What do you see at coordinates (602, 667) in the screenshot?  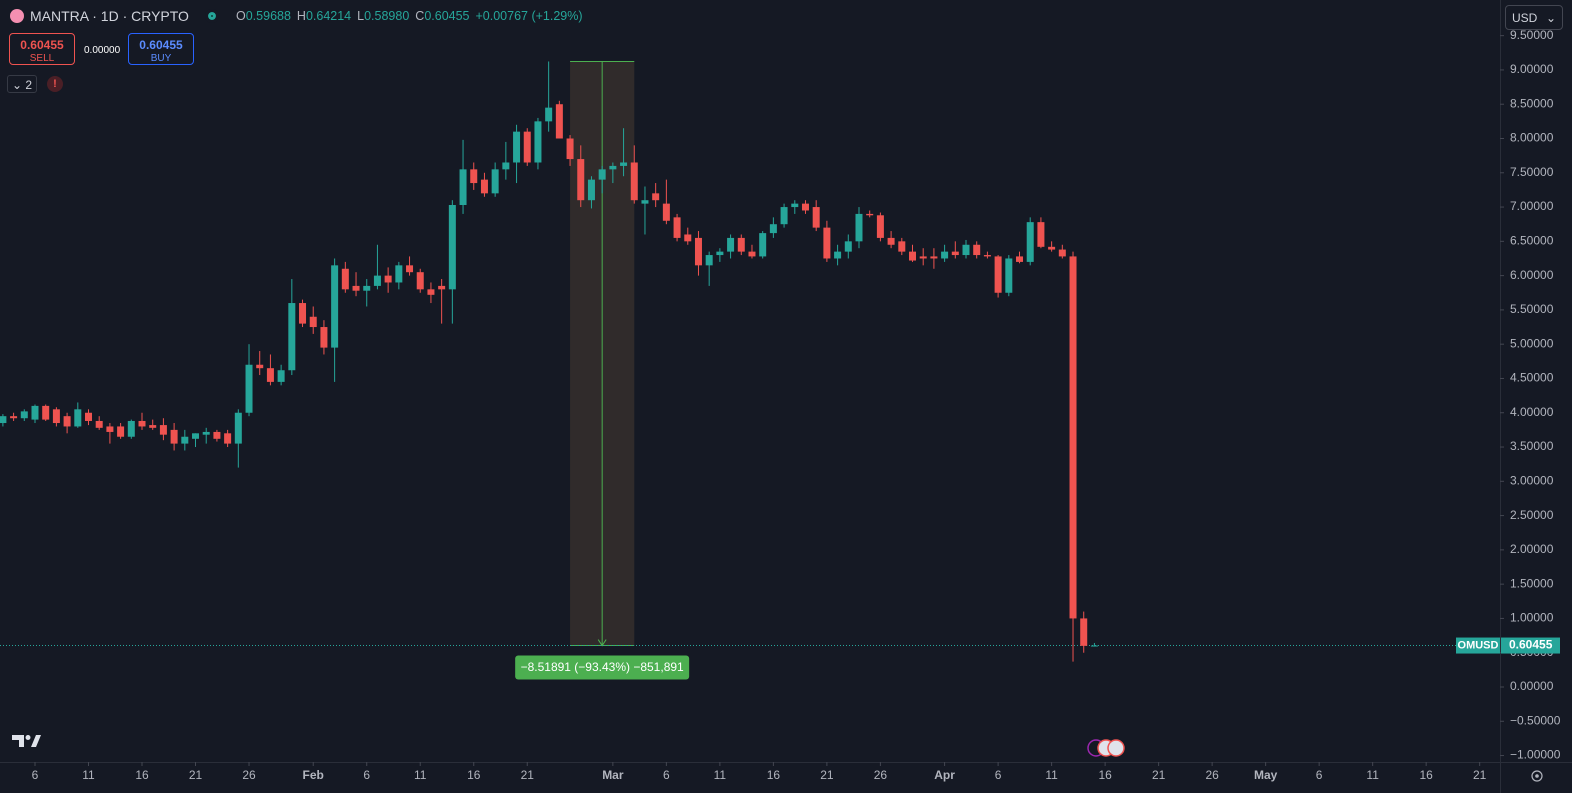 I see `measure-label: −8.51891 (−93.43%) −851,891` at bounding box center [602, 667].